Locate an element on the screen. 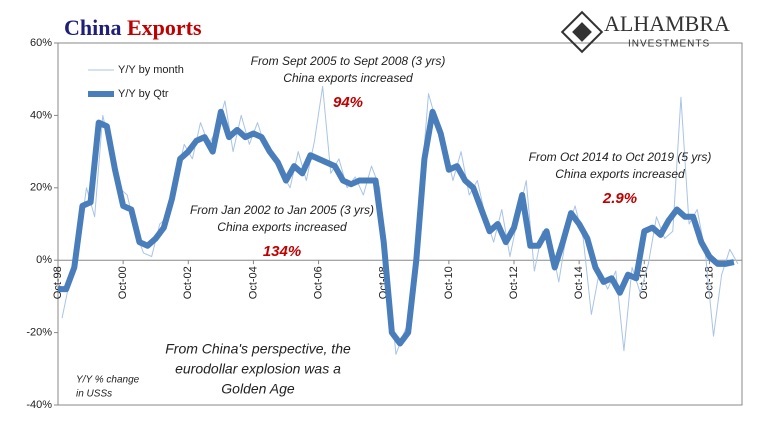 This screenshot has width=768, height=432. annotation-highlight: 2.9% is located at coordinates (619, 198).